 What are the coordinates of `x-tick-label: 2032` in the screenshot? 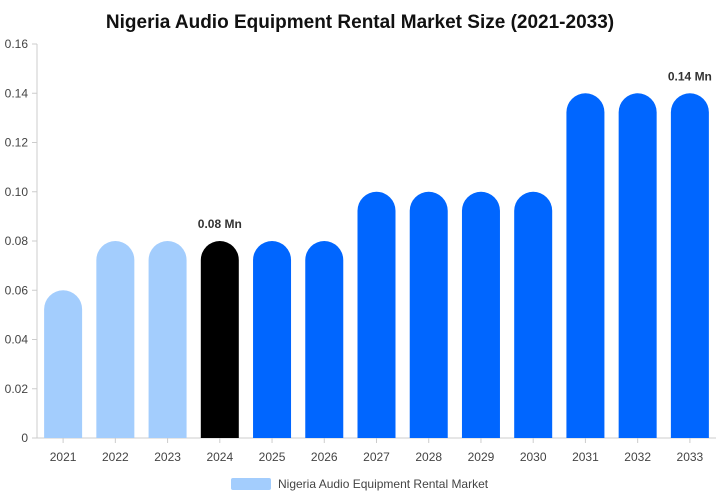 It's located at (637, 457).